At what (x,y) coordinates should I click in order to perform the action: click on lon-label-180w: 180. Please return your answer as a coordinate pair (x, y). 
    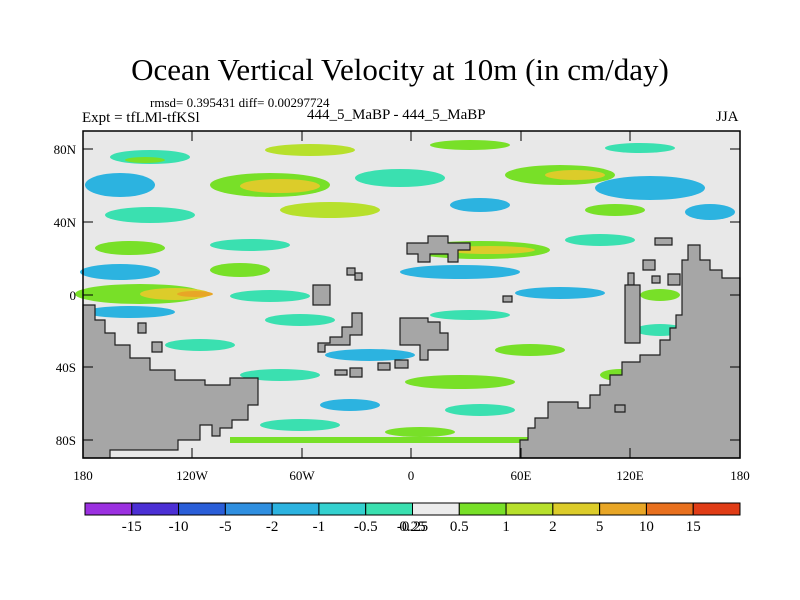
    Looking at the image, I should click on (83, 475).